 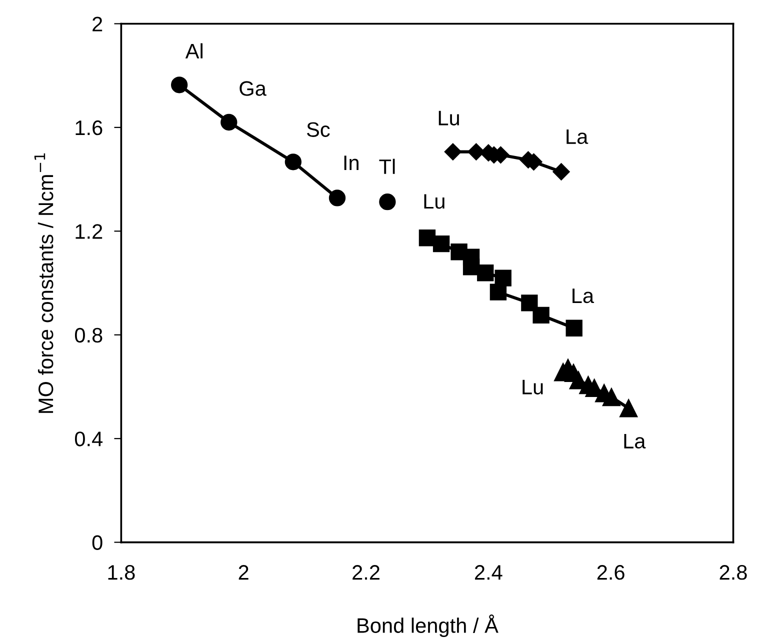 What do you see at coordinates (97, 24) in the screenshot?
I see `y-tick-label: 2` at bounding box center [97, 24].